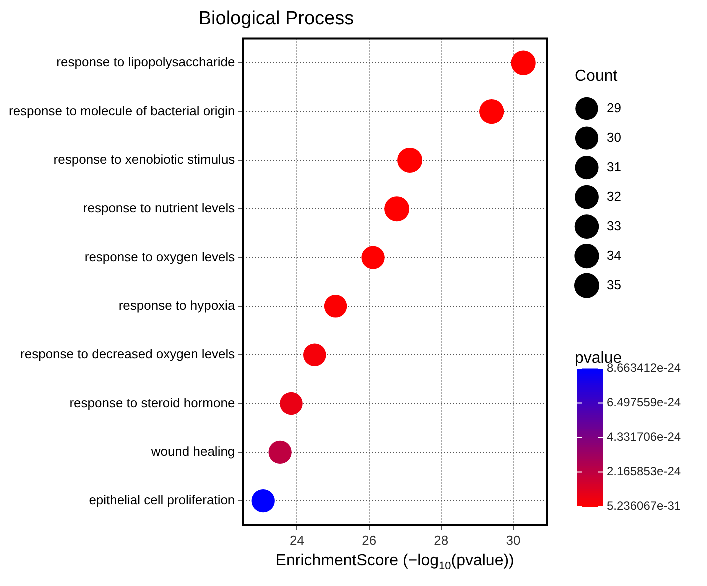 The image size is (707, 586). I want to click on color-bar-label: 2.165853e-24, so click(644, 471).